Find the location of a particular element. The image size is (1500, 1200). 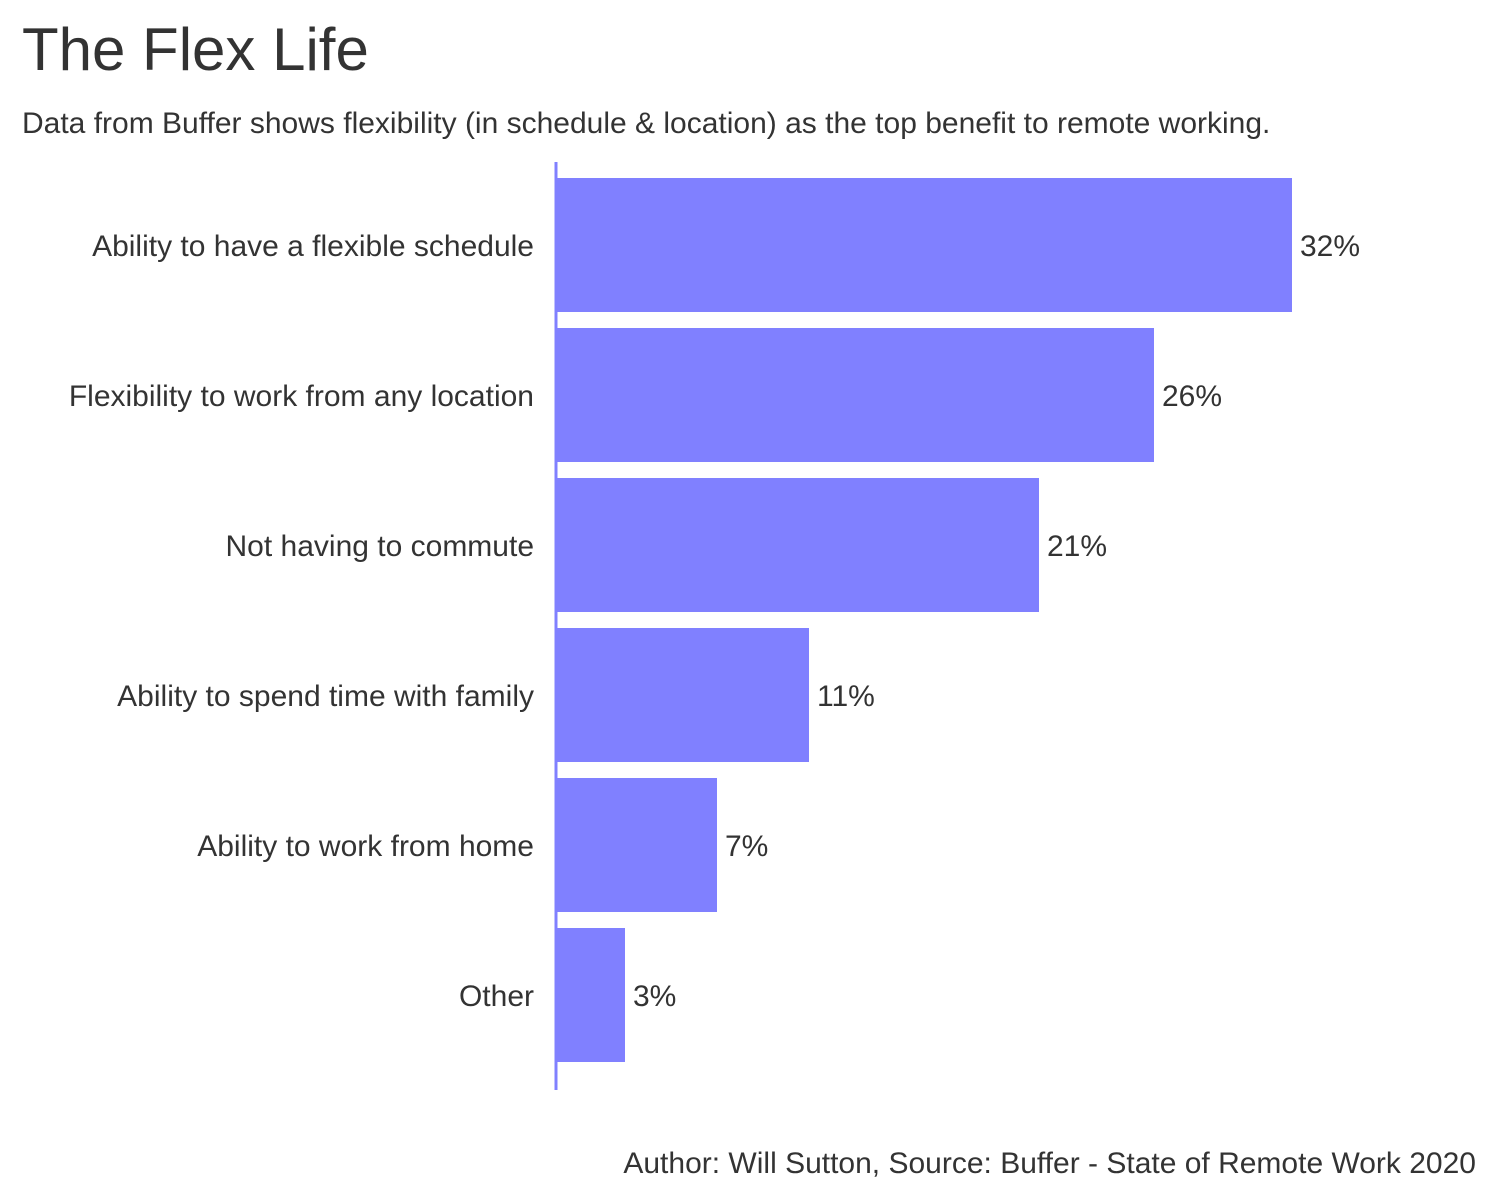

value-label-3: 11% is located at coordinates (846, 696).